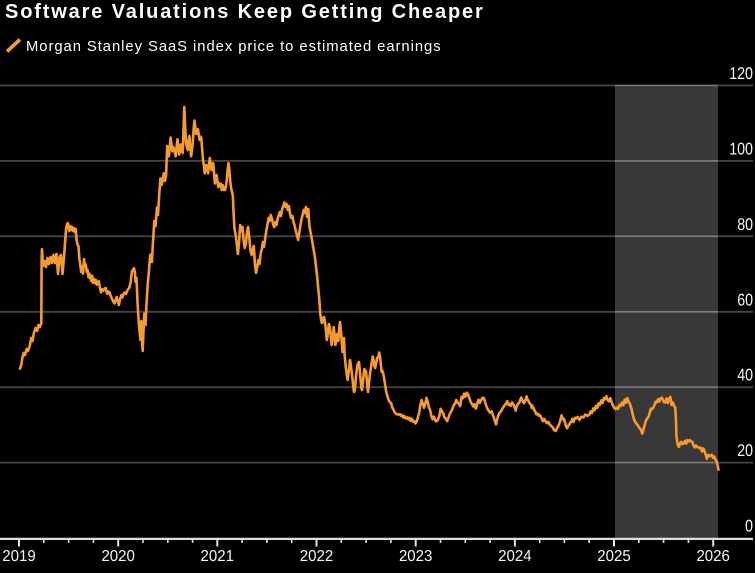 The width and height of the screenshot is (755, 573). Describe the element at coordinates (749, 526) in the screenshot. I see `svg-text: 0` at that location.